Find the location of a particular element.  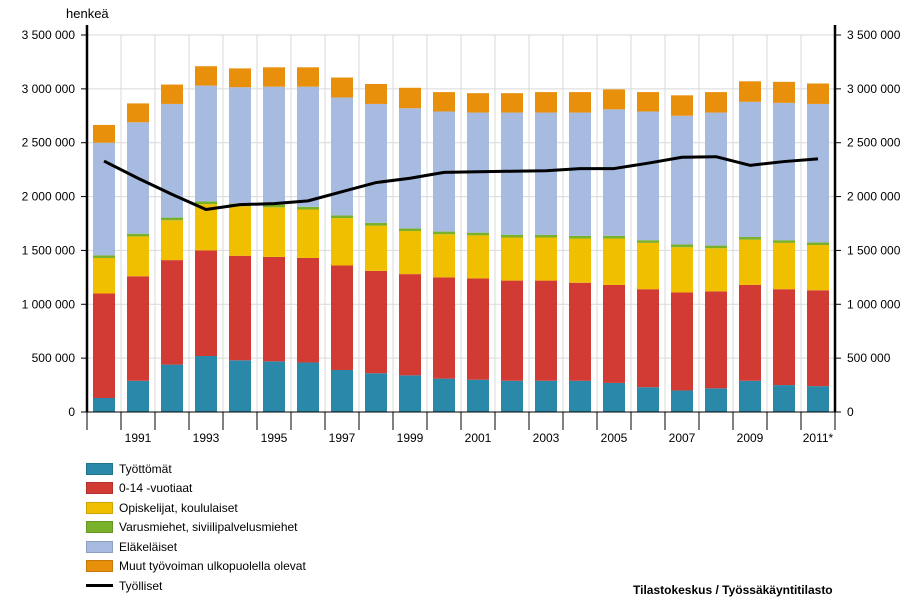

bar-muut-2008 is located at coordinates (716, 102).